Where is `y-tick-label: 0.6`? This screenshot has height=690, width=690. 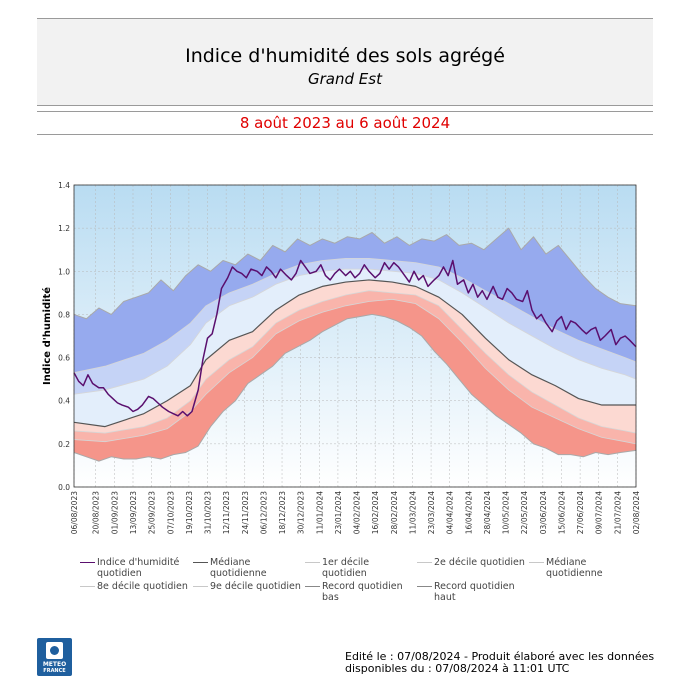 y-tick-label: 0.6 is located at coordinates (64, 358).